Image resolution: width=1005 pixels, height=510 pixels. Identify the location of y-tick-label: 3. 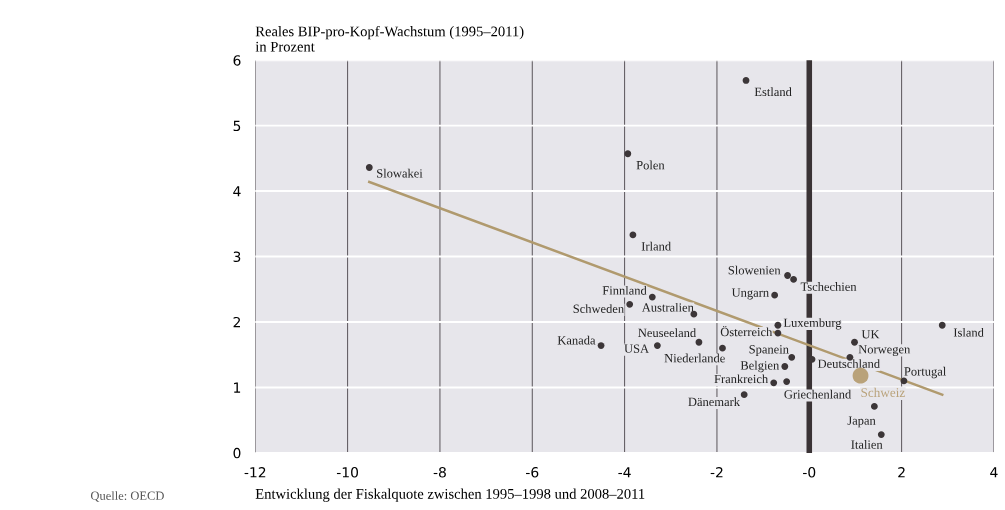
(237, 256).